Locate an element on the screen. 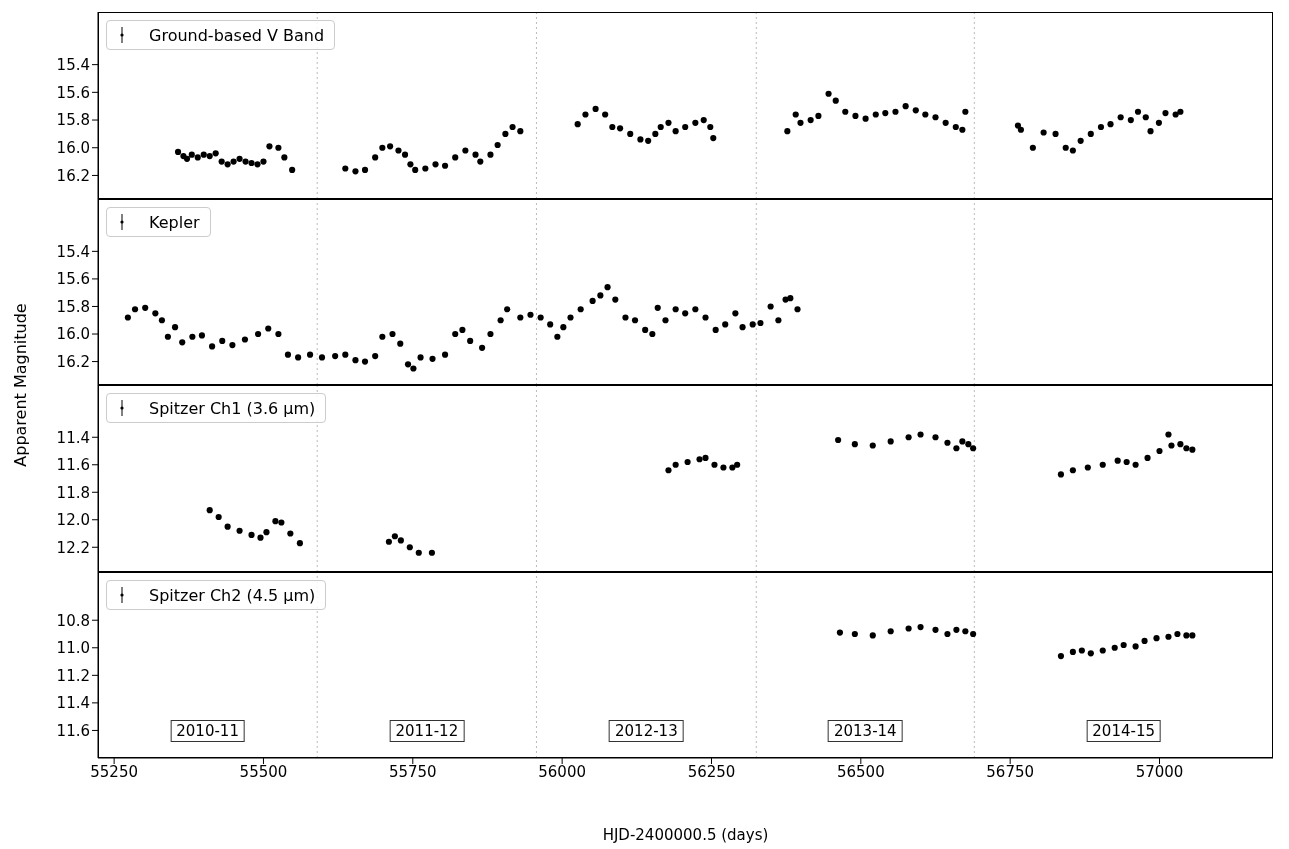  x-tick-label: 56500 is located at coordinates (860, 771).